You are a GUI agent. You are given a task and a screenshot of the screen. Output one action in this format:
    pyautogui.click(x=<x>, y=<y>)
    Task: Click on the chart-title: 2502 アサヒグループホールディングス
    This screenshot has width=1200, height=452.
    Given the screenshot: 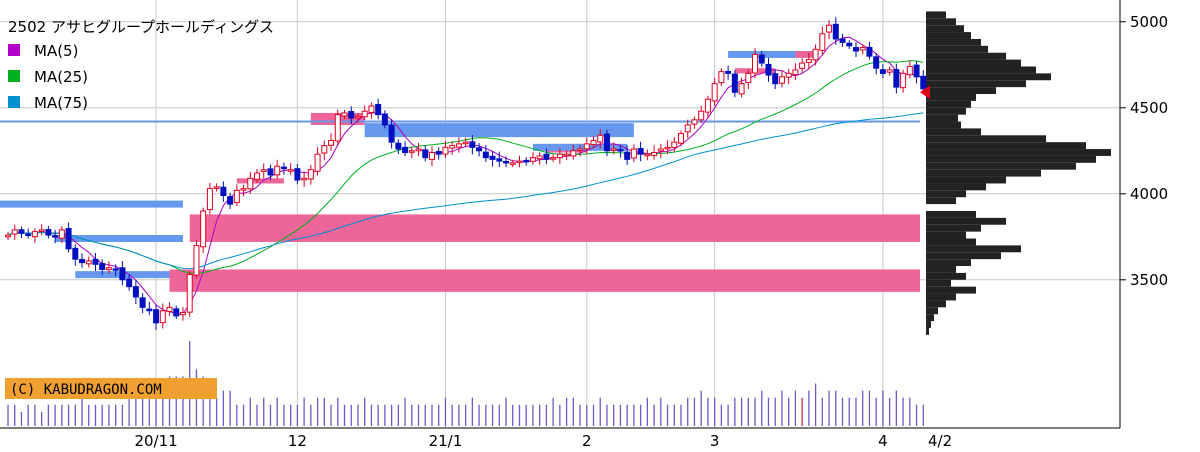 What is the action you would take?
    pyautogui.click(x=141, y=27)
    